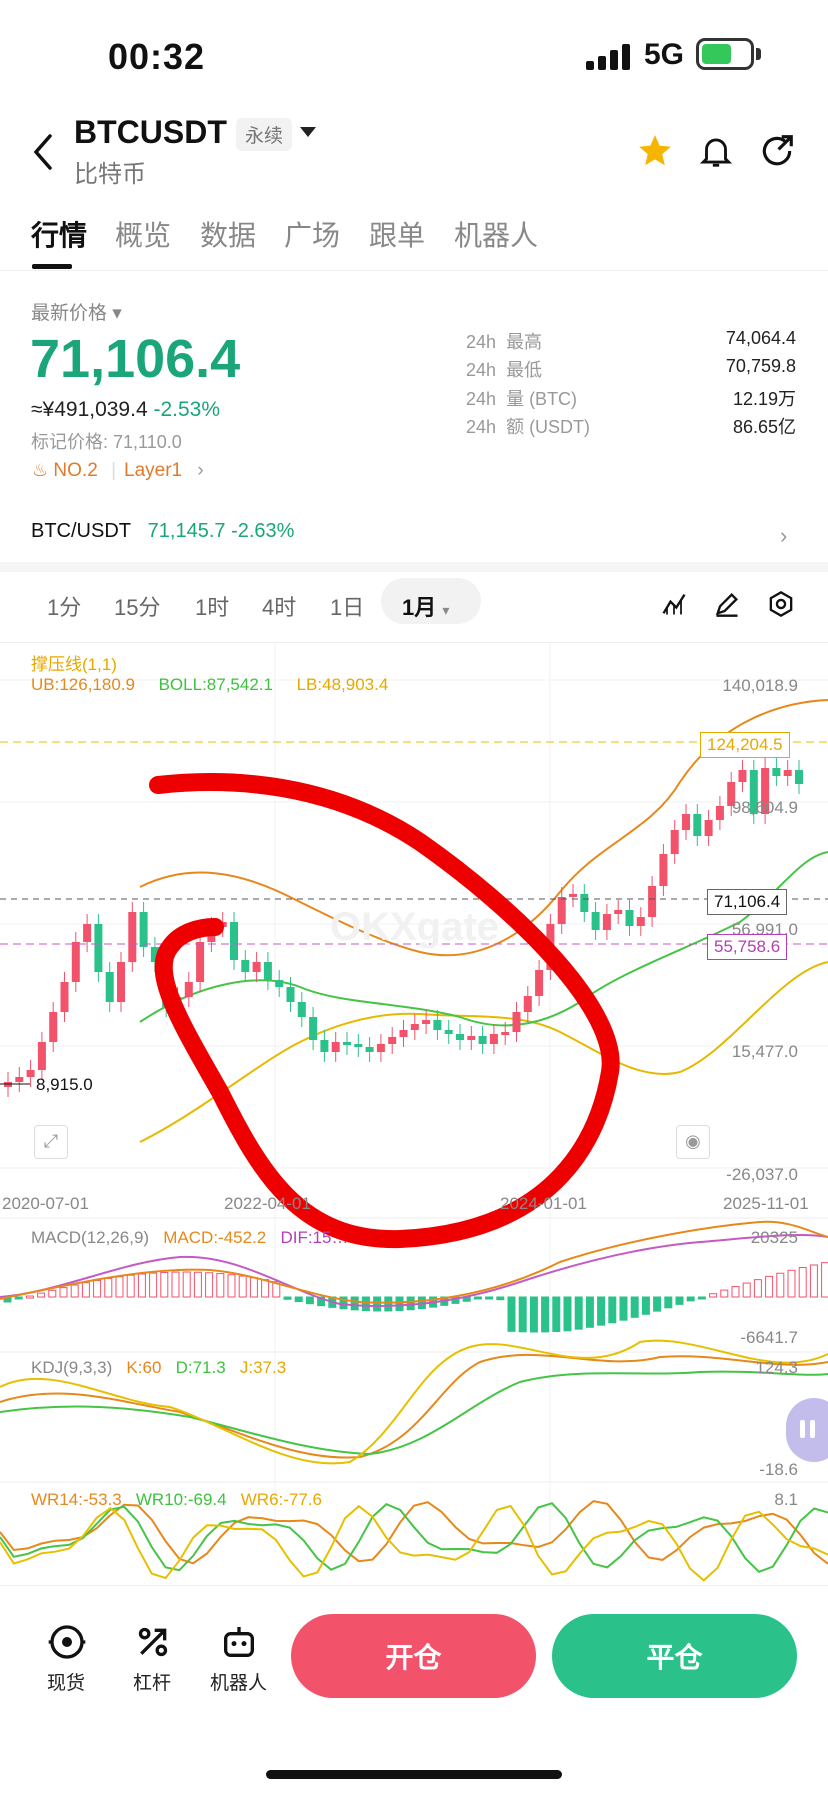  What do you see at coordinates (727, 604) in the screenshot?
I see `draw-icon` at bounding box center [727, 604].